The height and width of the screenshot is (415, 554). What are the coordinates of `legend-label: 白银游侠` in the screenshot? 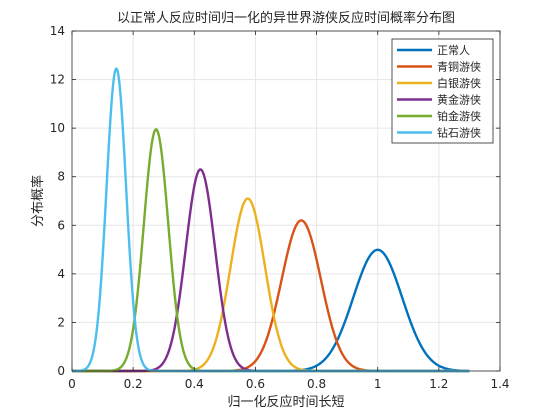 It's located at (459, 83).